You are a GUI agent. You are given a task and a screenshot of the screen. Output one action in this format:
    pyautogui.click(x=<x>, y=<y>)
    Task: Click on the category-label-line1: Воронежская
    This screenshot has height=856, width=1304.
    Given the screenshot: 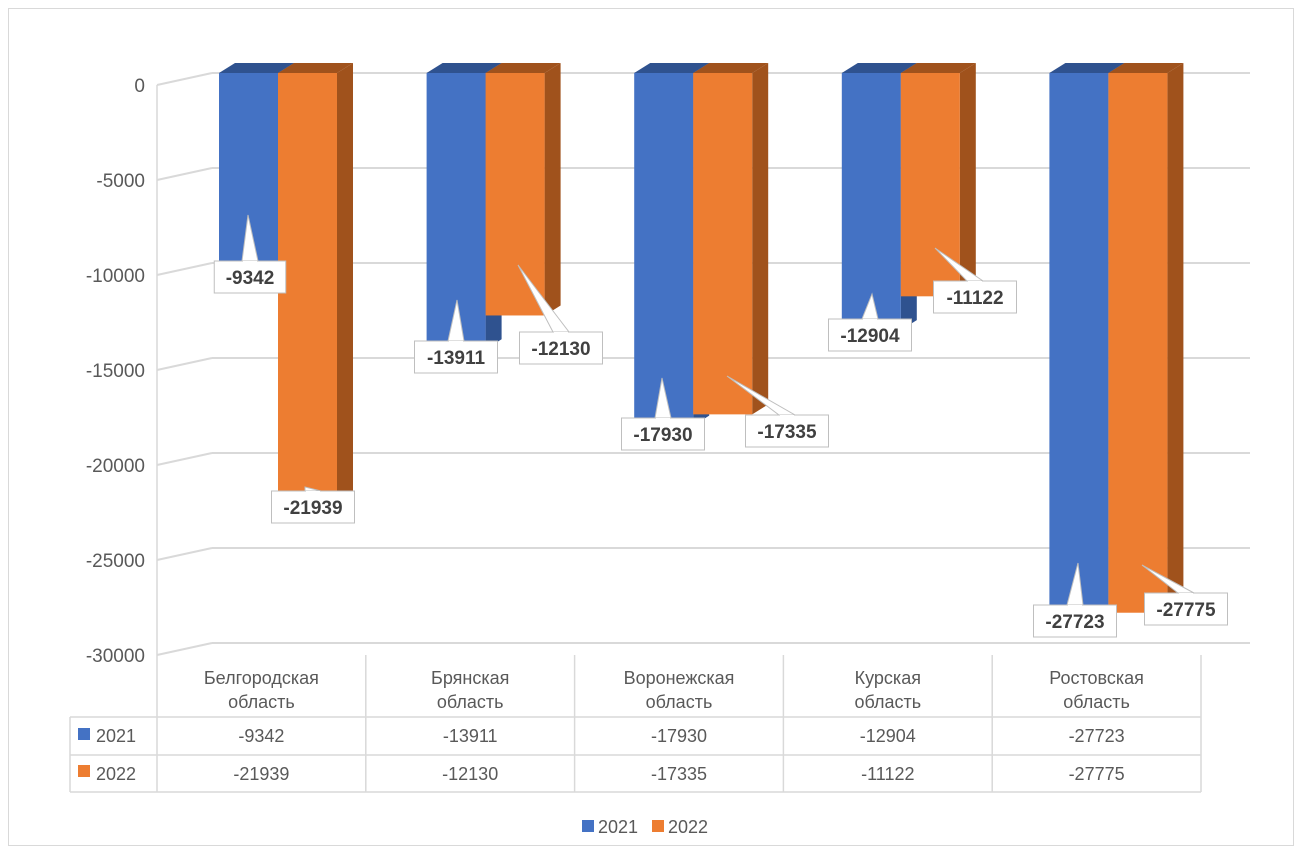 What is the action you would take?
    pyautogui.click(x=679, y=678)
    